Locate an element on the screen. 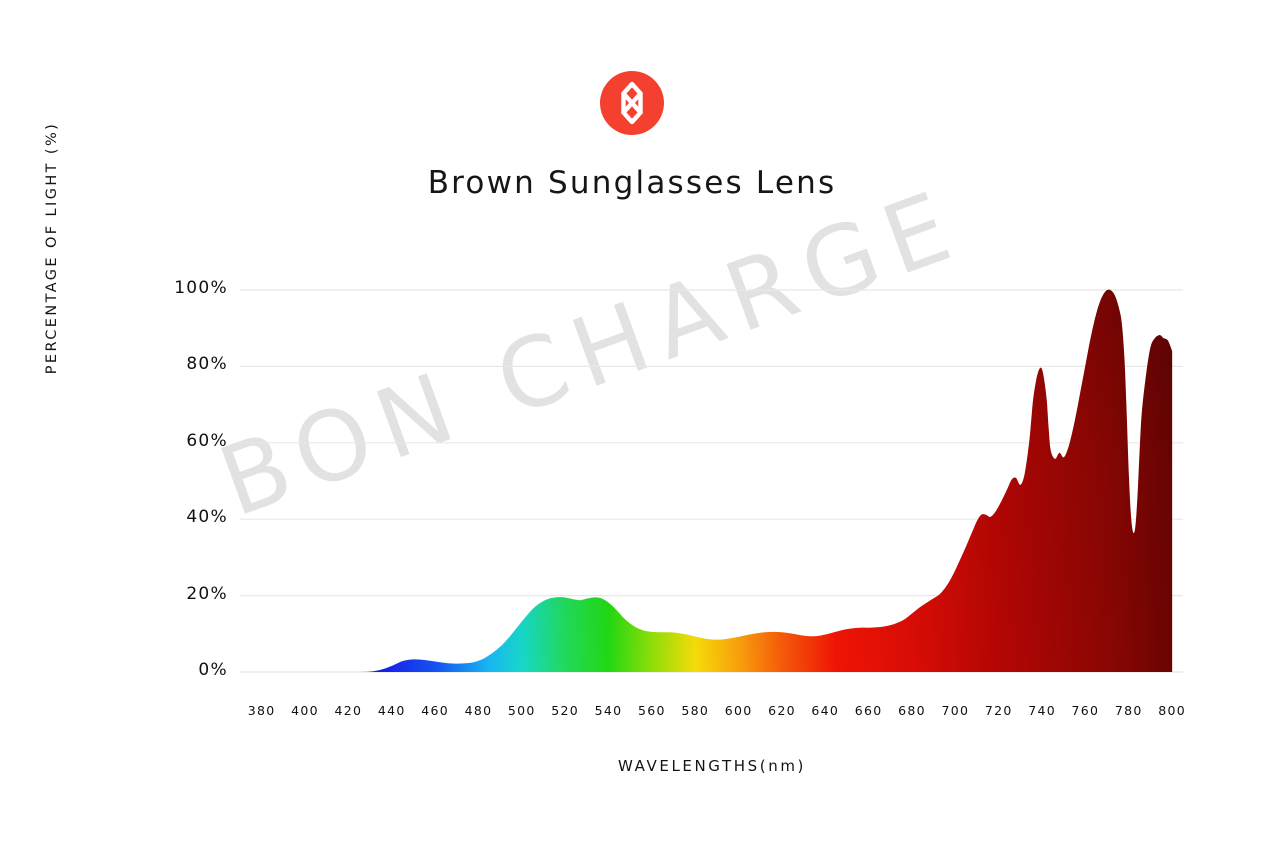  y-axis-tick-label: 100% is located at coordinates (201, 288).